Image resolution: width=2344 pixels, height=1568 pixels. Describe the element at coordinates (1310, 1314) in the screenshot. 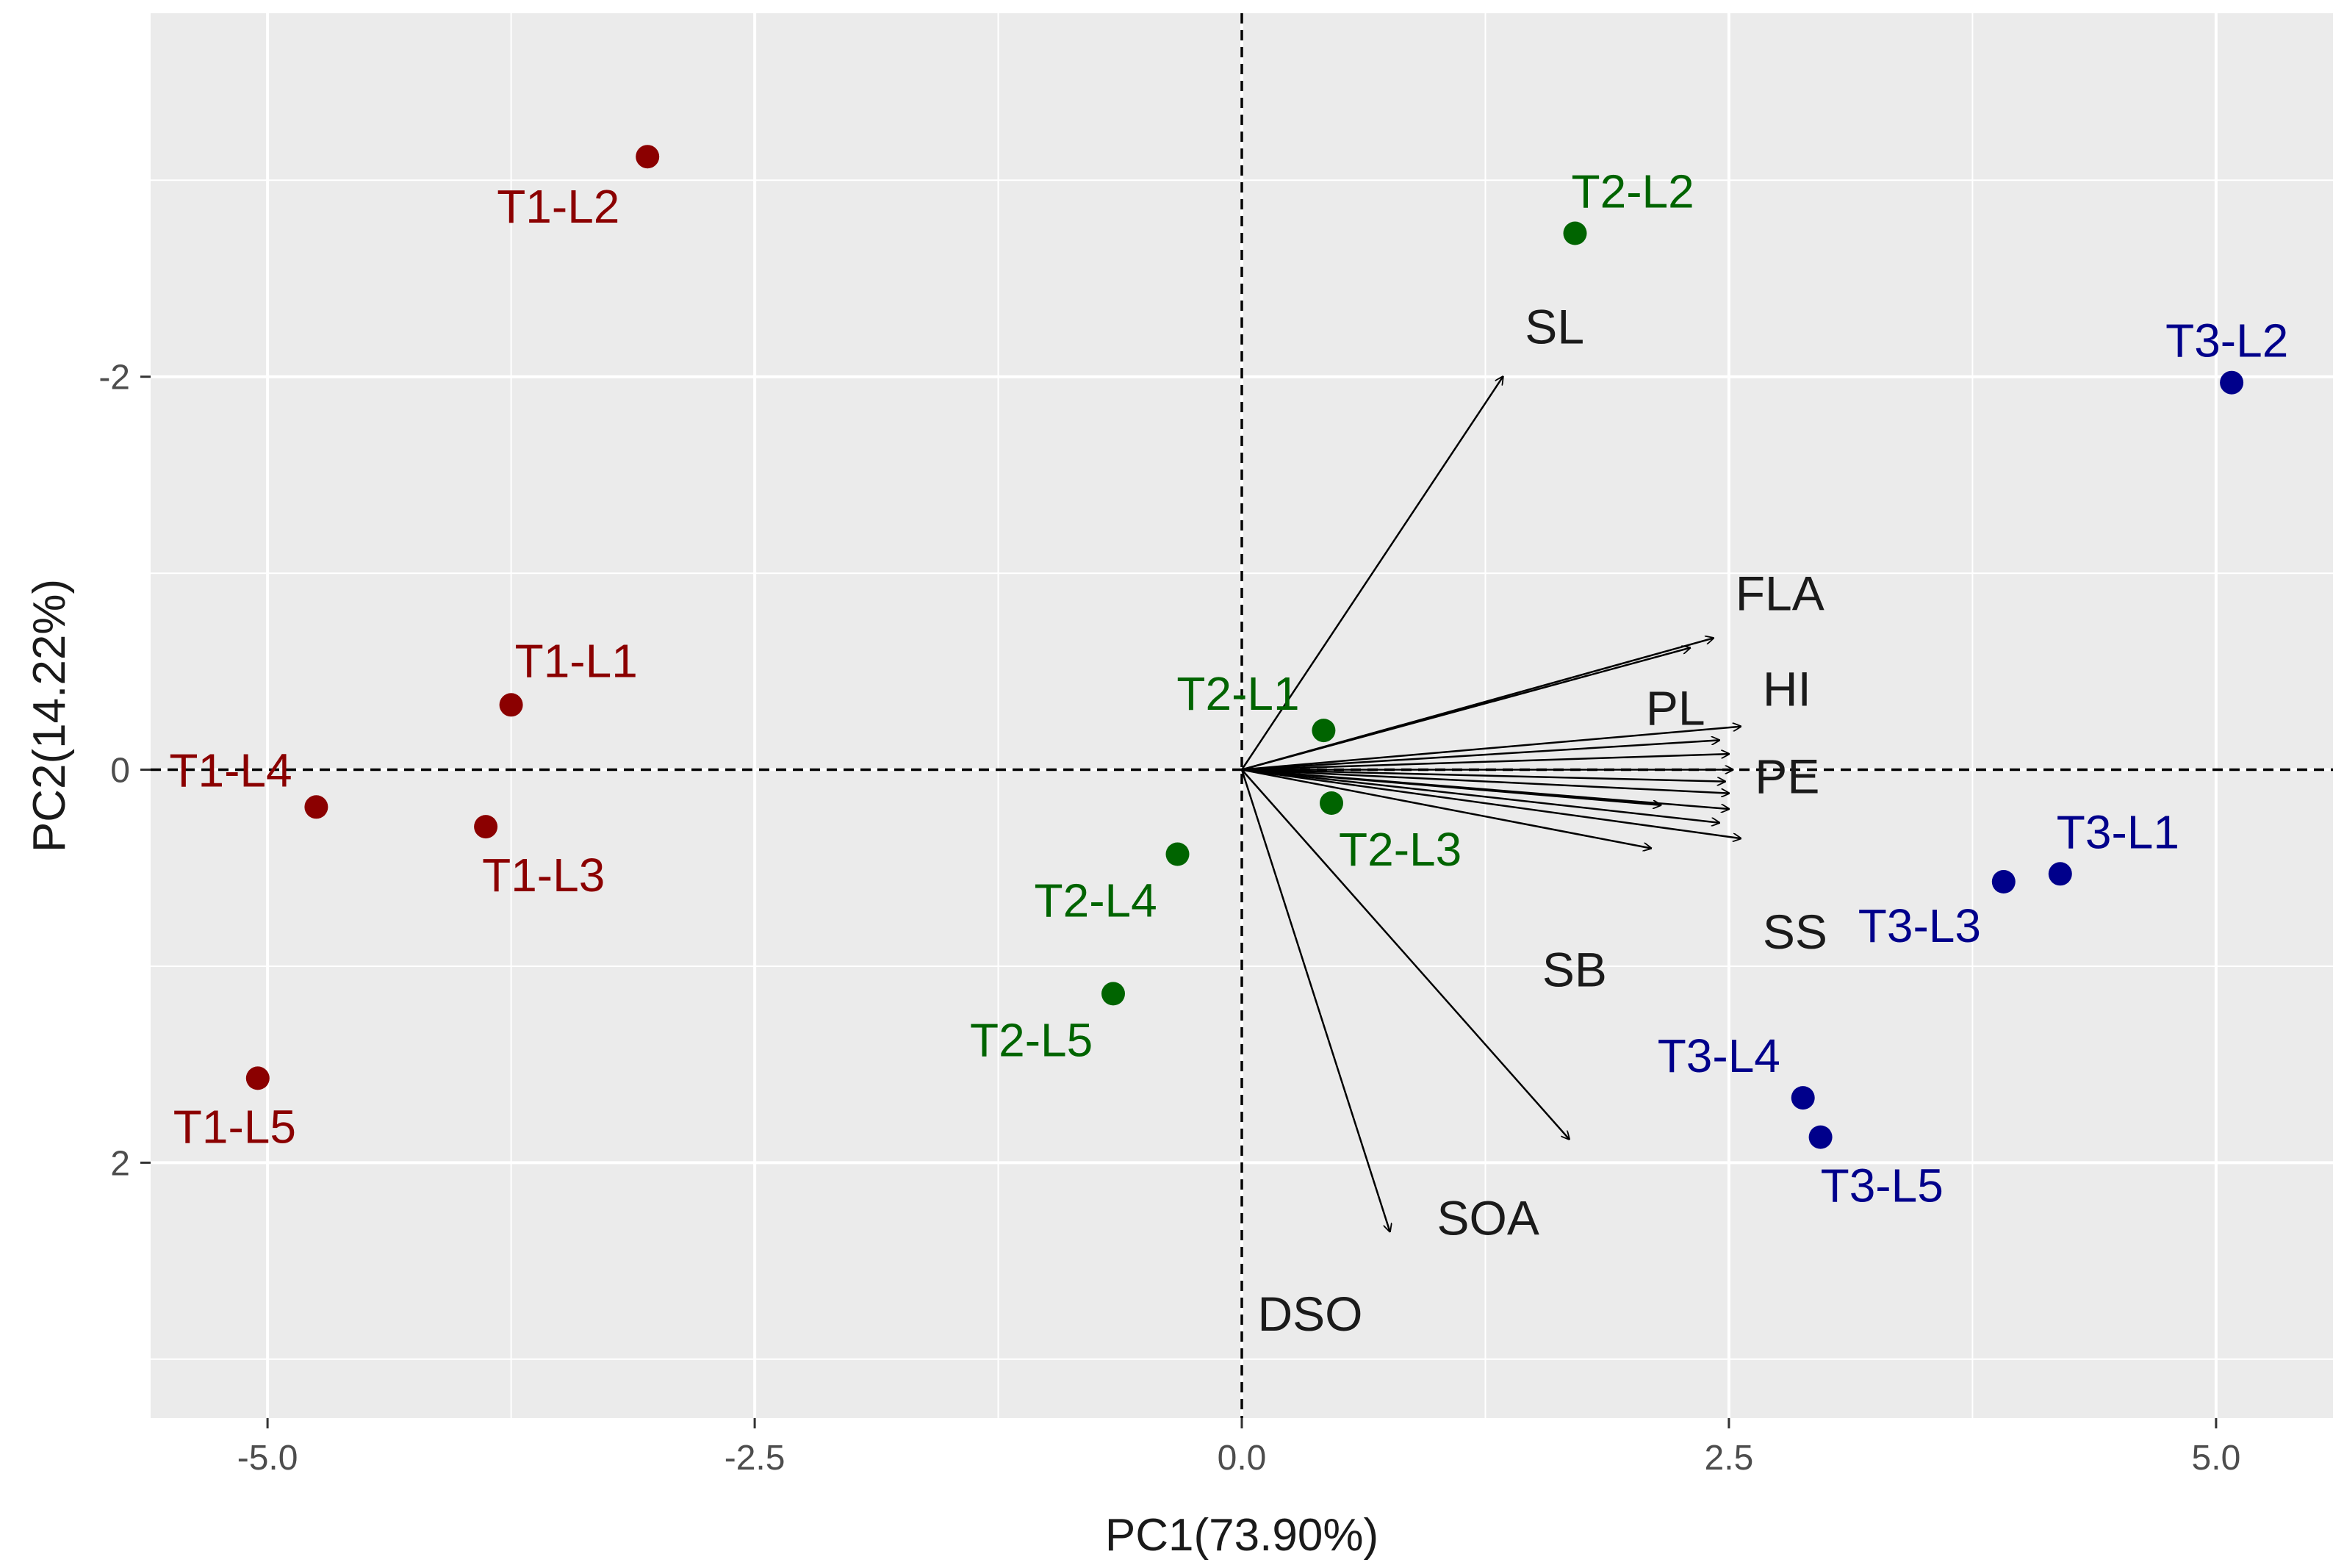

I see `loading-label-dso: DSO` at that location.